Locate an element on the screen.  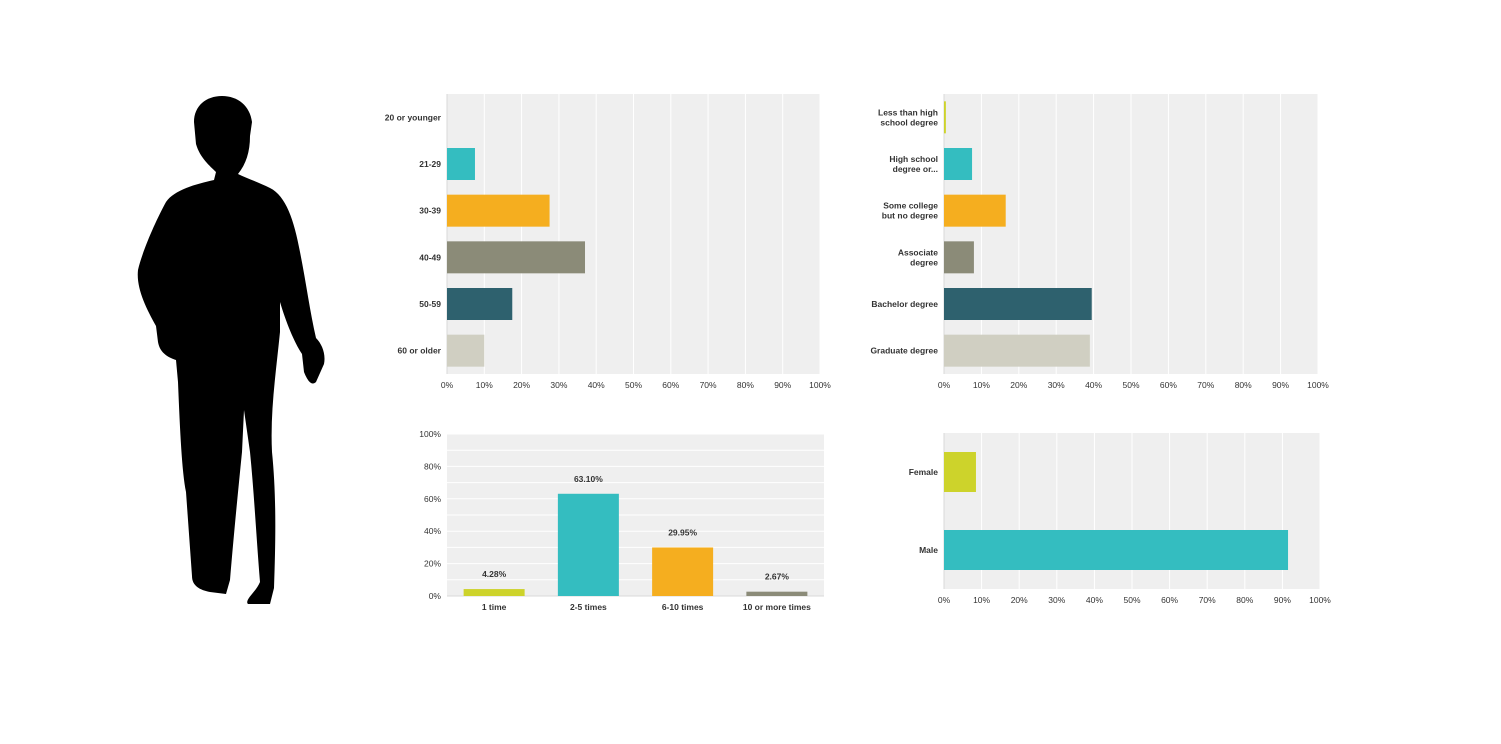
category-label: 30-39 is located at coordinates (430, 211).